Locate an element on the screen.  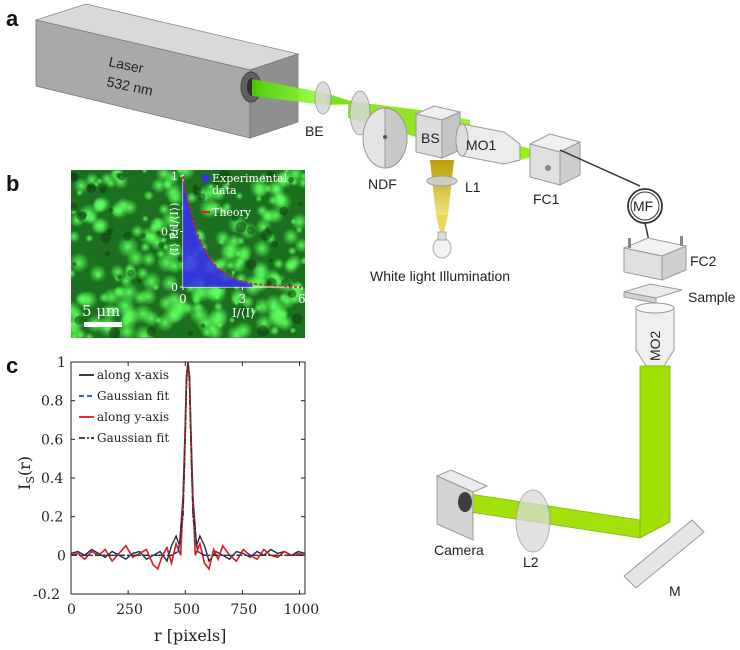
c-xlabel: r [pixels] is located at coordinates (190, 635).